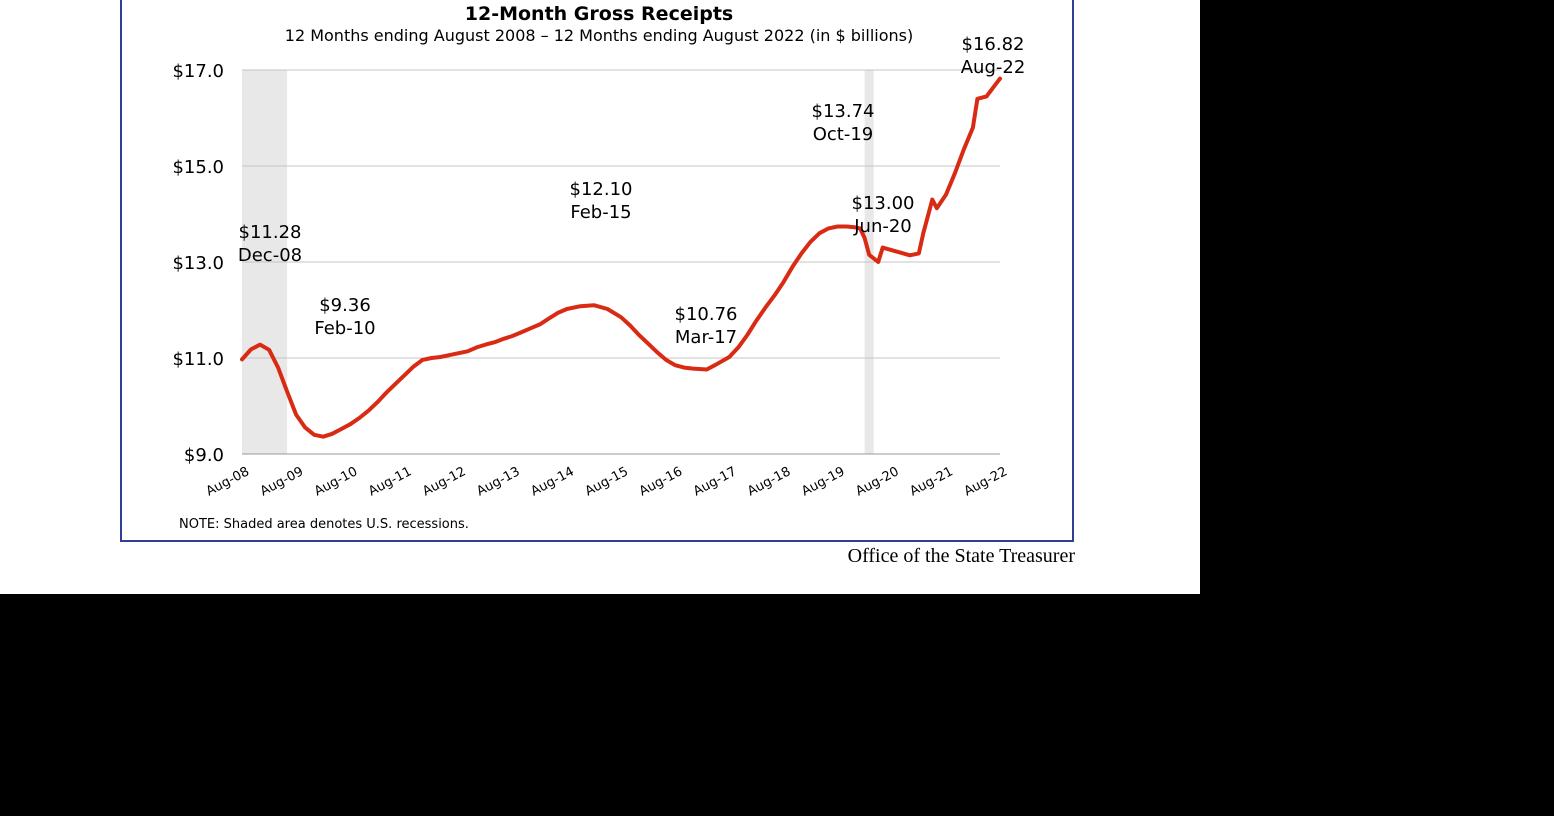 This screenshot has height=816, width=1554. I want to click on x-tick-label: Aug-10, so click(336, 481).